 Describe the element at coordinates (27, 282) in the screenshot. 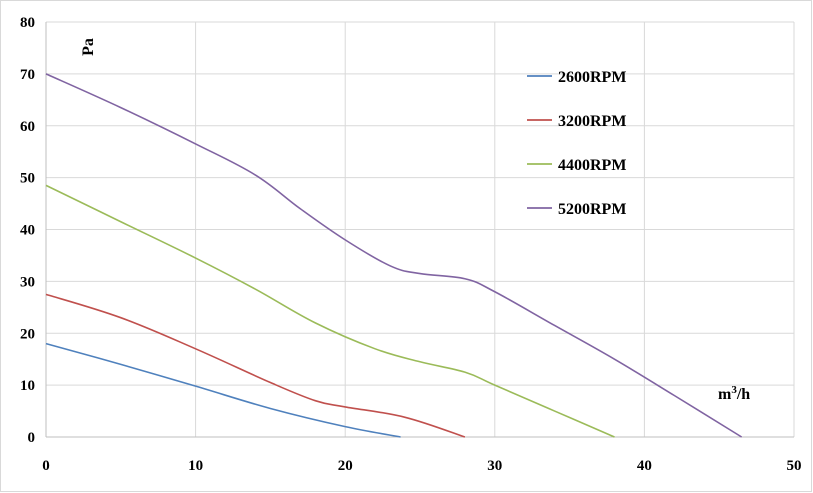

I see `y-tick-label: 30` at that location.